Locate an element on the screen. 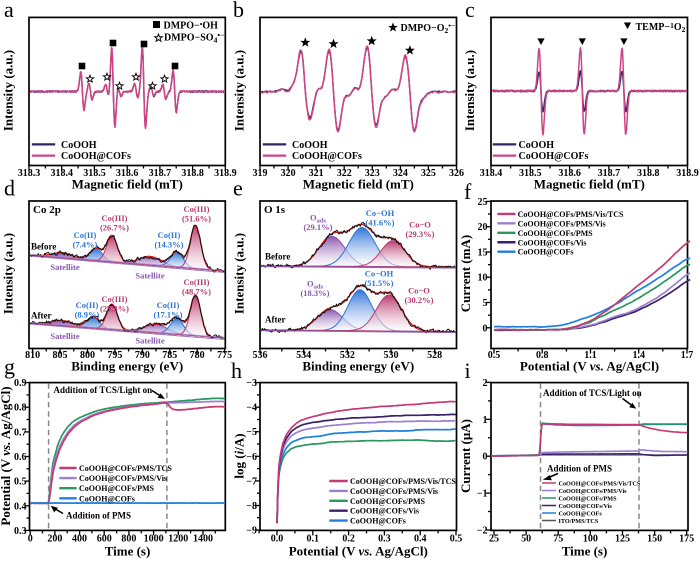  svg-text: Binding energy (eV) is located at coordinates (127, 366).